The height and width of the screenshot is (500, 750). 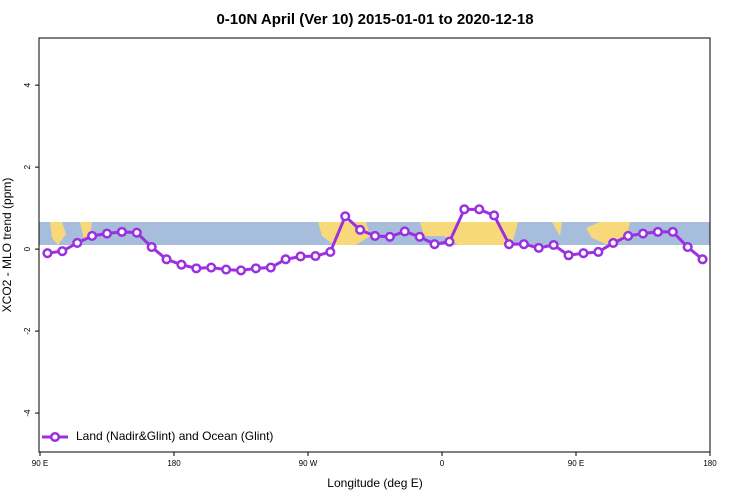 What do you see at coordinates (308, 463) in the screenshot?
I see `x-tick-label: 90 W` at bounding box center [308, 463].